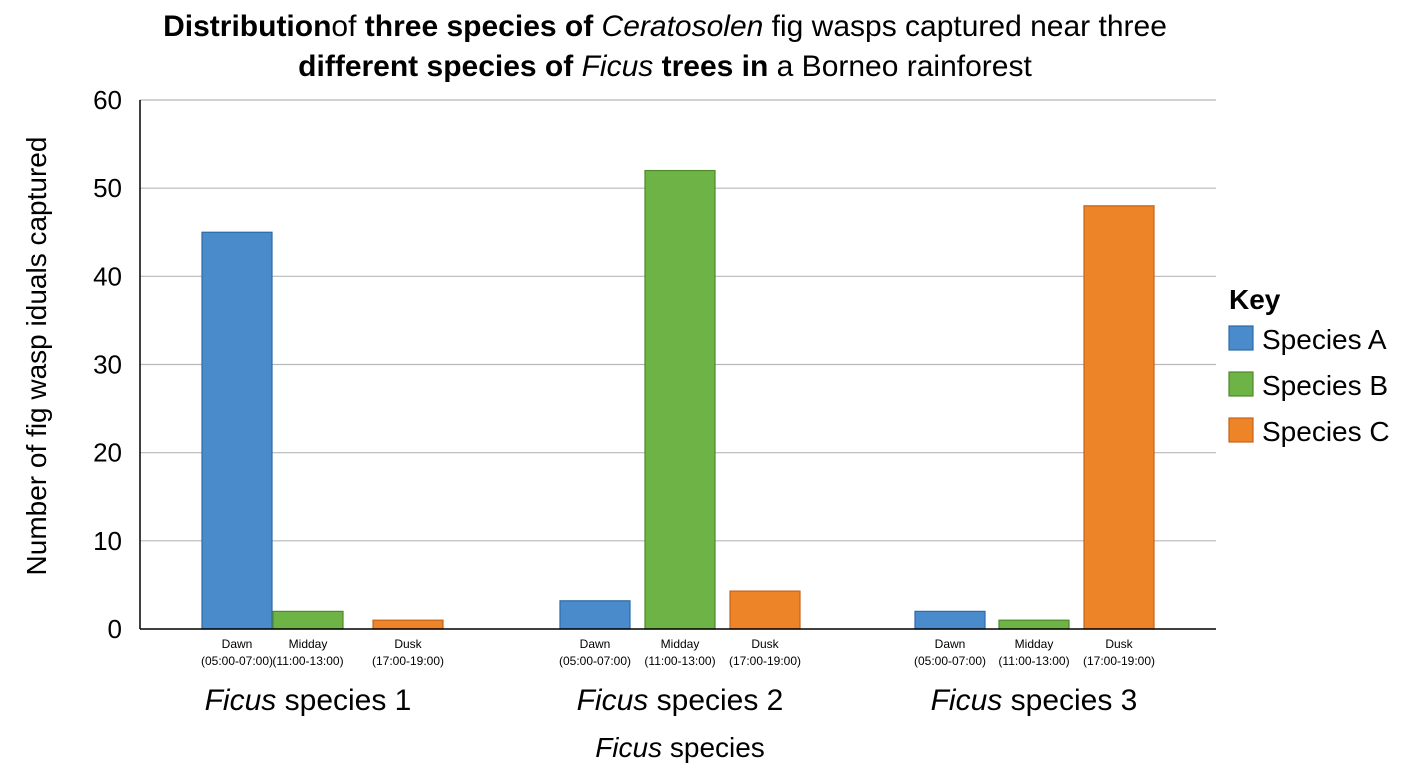  Describe the element at coordinates (36, 356) in the screenshot. I see `y-axis-title: Number of fig wasp iduals captured` at that location.